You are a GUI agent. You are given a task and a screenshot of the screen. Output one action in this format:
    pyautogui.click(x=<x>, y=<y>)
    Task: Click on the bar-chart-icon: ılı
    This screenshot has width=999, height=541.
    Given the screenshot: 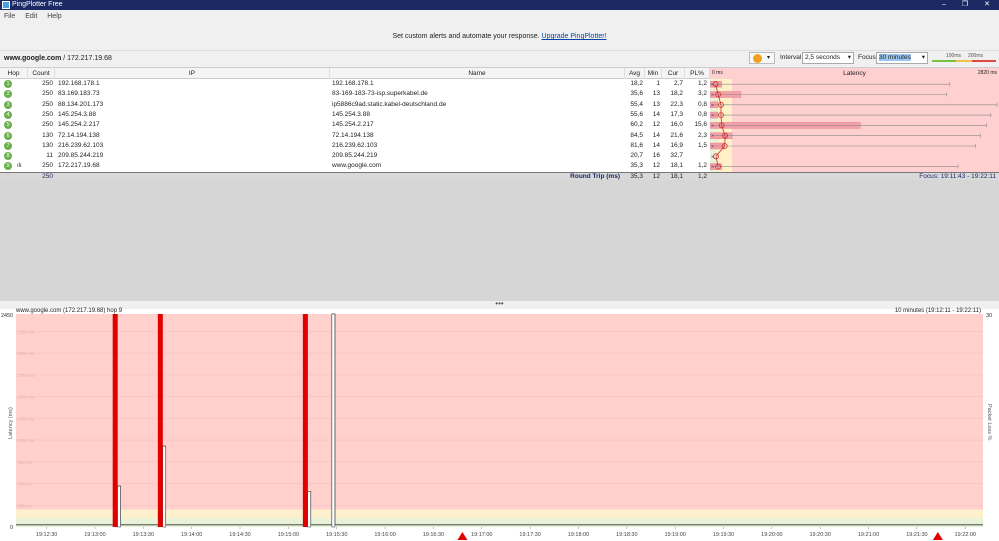 What is the action you would take?
    pyautogui.click(x=19, y=166)
    